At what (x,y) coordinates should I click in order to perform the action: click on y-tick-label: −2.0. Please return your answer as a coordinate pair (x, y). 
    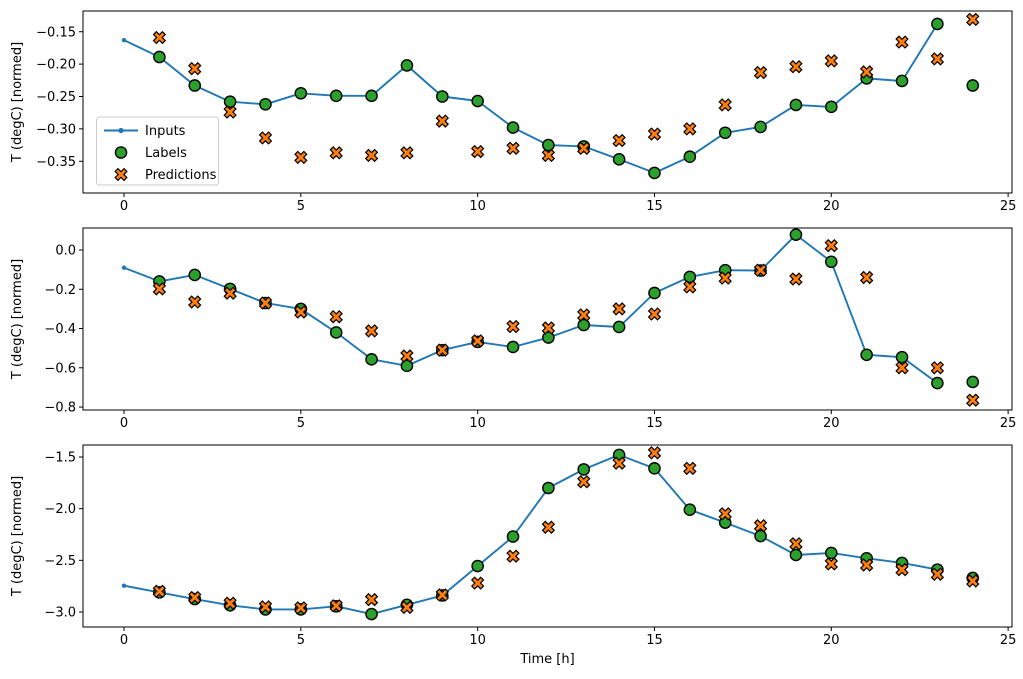
    Looking at the image, I should click on (60, 509).